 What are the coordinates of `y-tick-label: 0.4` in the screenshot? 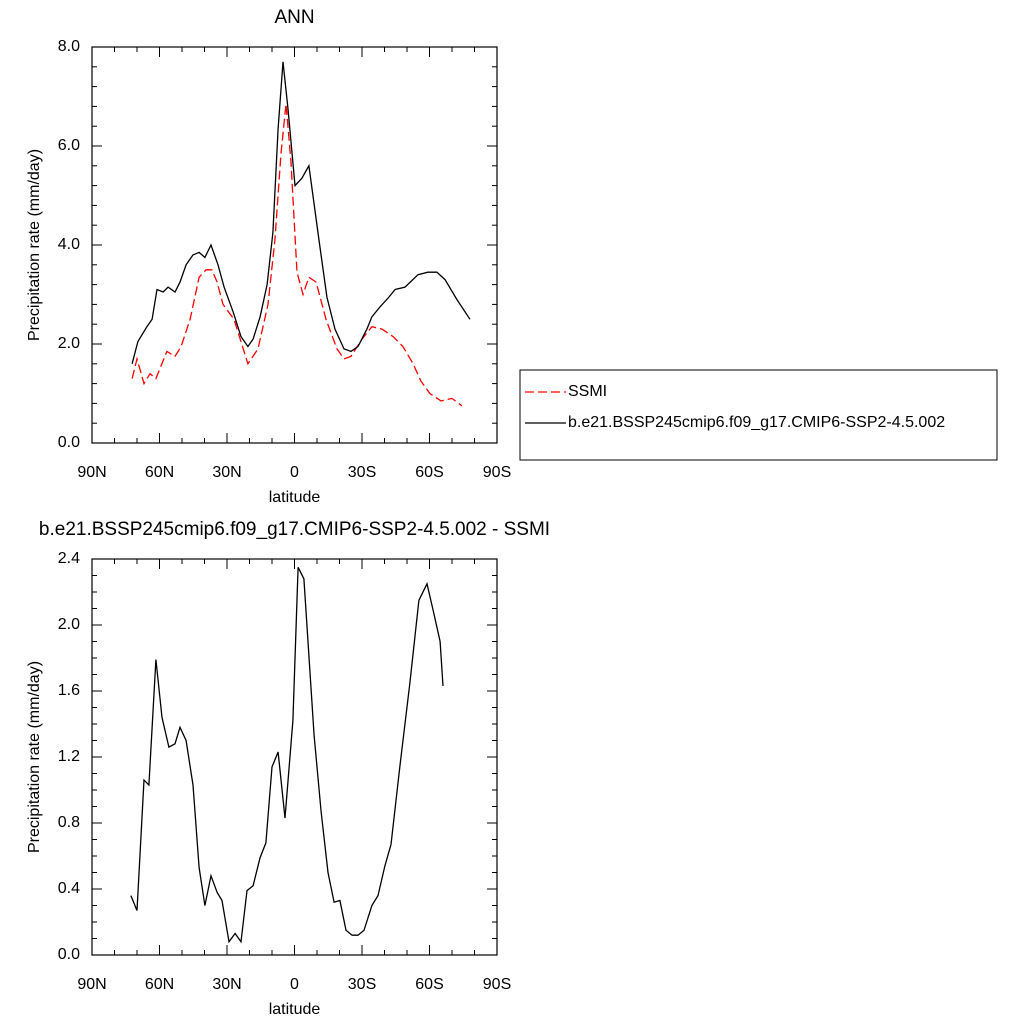 It's located at (69, 888).